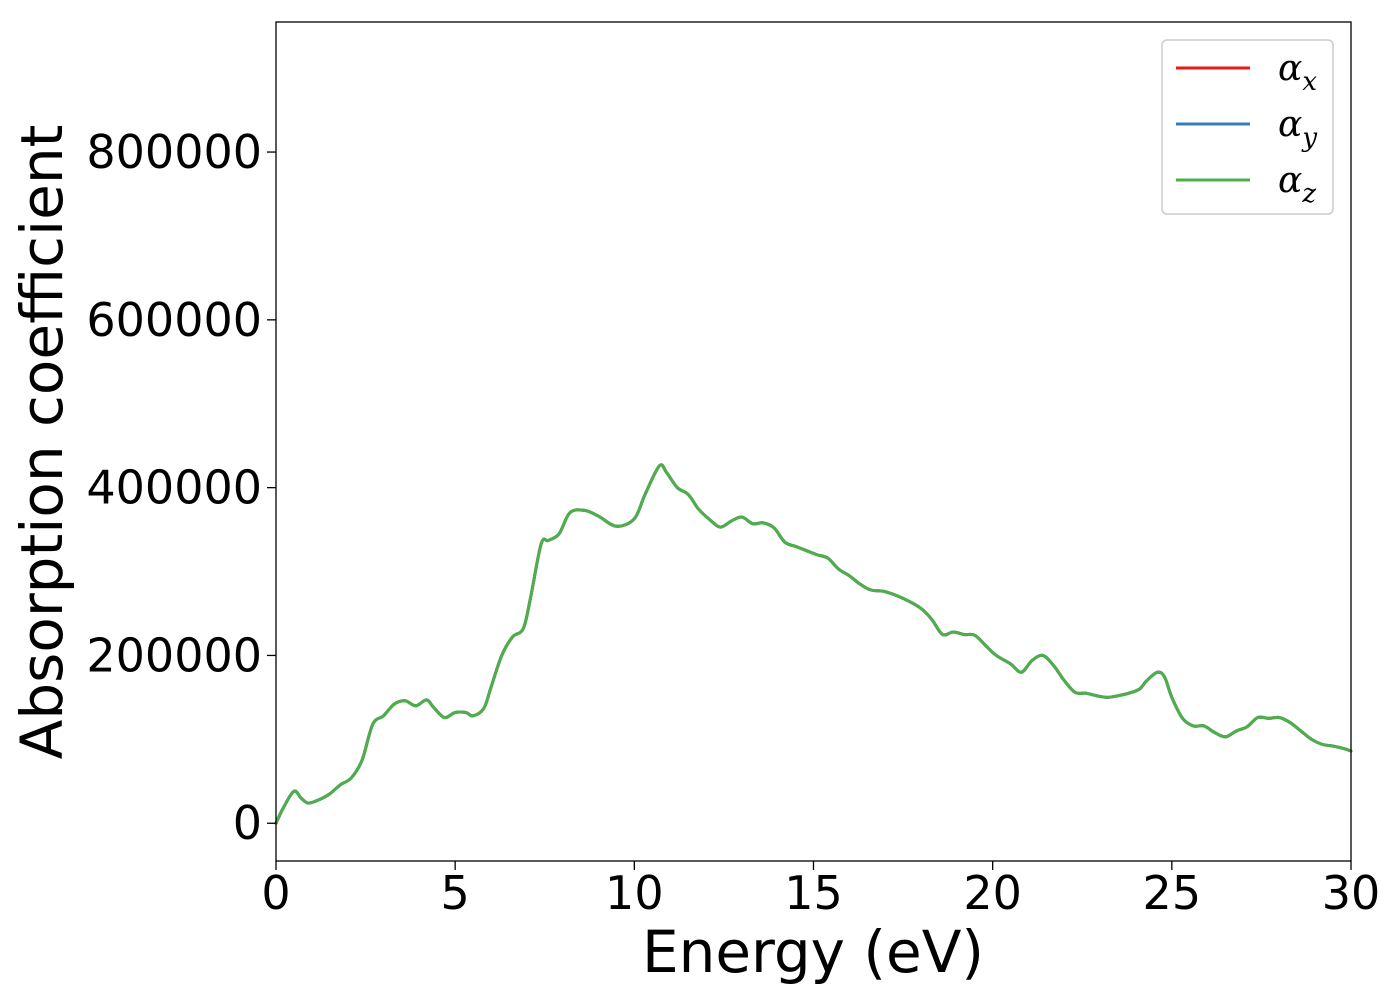 This screenshot has width=1400, height=1000. What do you see at coordinates (174, 488) in the screenshot?
I see `y-tick-label: 400000` at bounding box center [174, 488].